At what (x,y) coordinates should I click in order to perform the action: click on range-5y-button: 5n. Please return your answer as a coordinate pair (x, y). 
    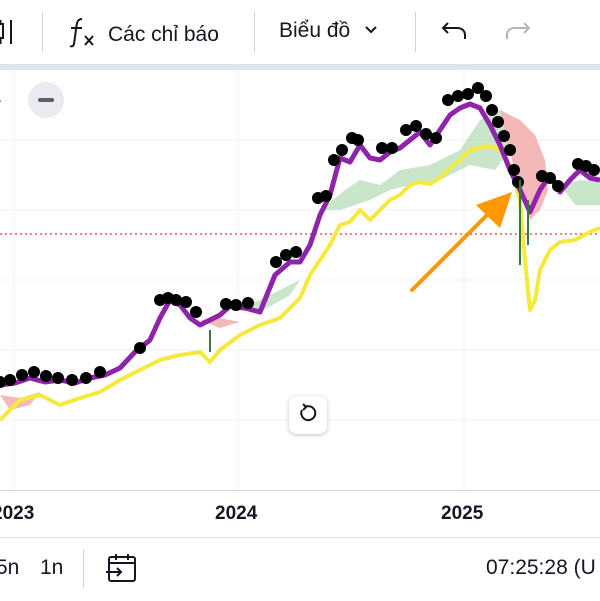
    Looking at the image, I should click on (10, 567).